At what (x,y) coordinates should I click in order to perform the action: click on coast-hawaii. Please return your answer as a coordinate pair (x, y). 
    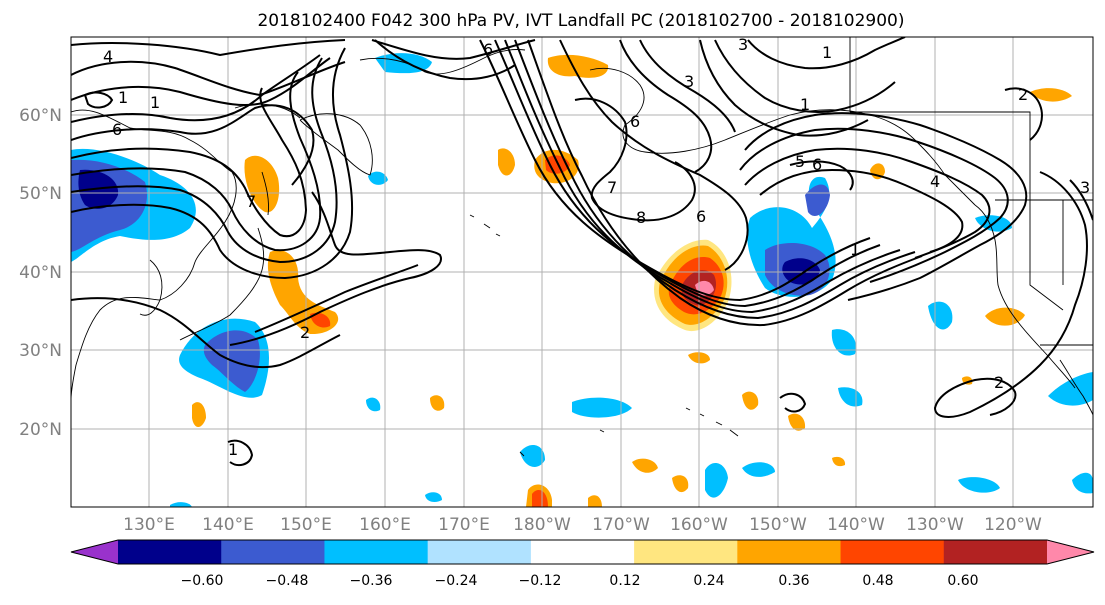
    Looking at the image, I should click on (712, 422).